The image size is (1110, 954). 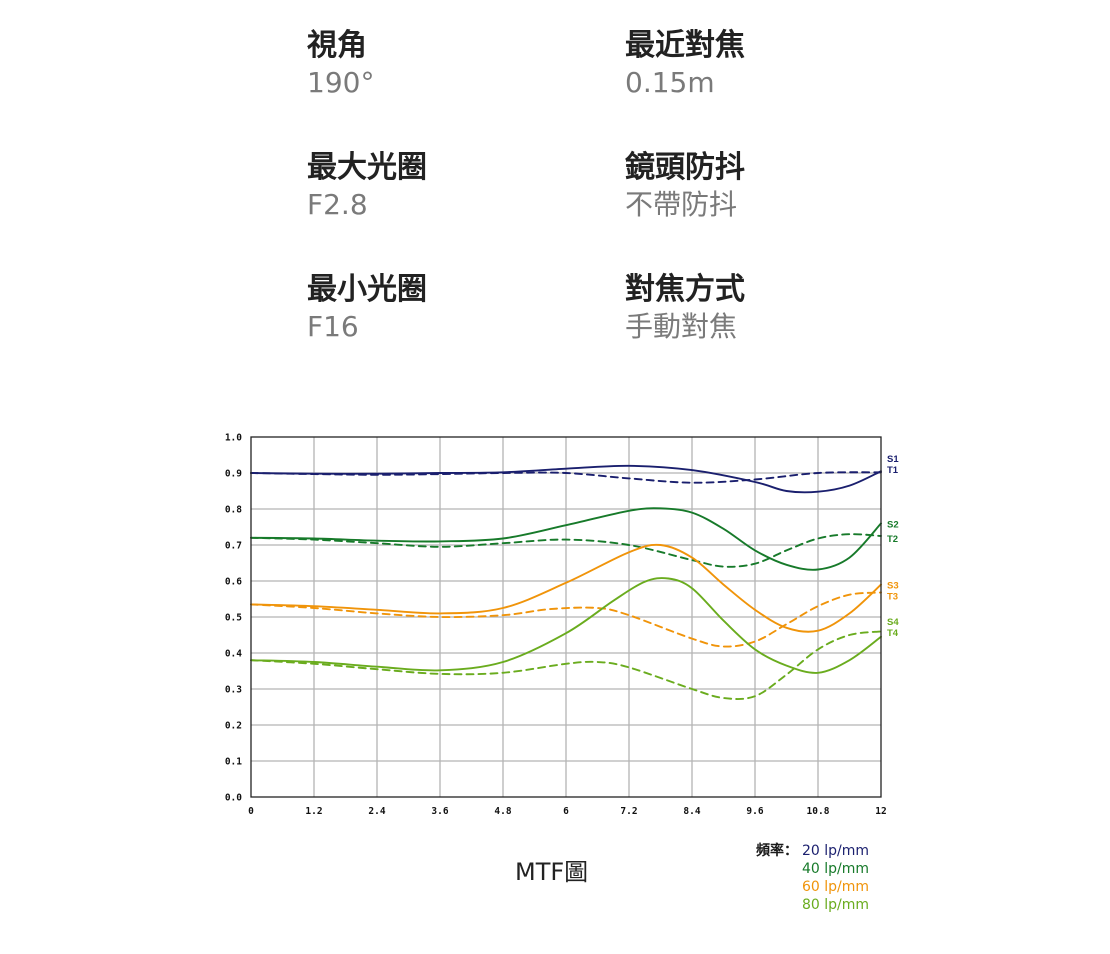 I want to click on spec-value: 不帶防抖, so click(x=681, y=204).